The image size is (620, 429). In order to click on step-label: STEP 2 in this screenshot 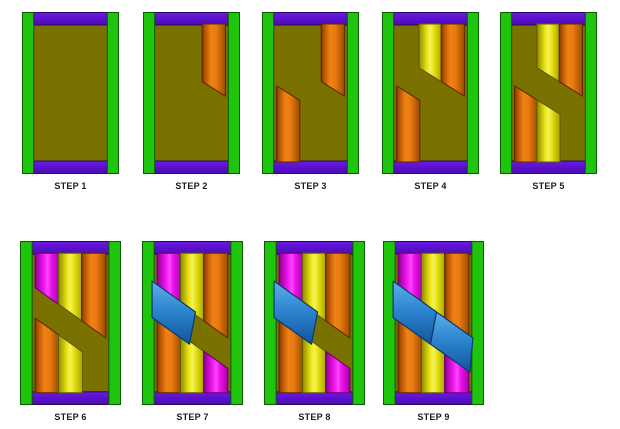, I will do `click(191, 186)`.